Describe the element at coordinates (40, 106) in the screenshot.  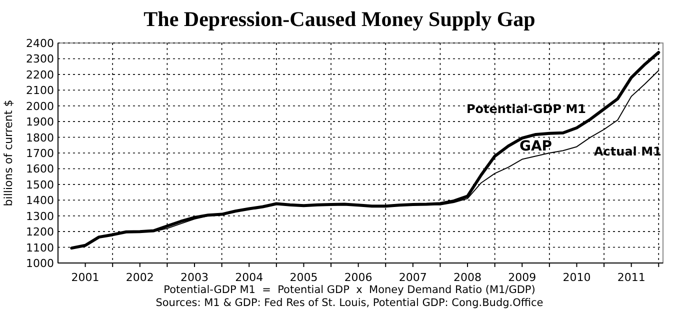
I see `y-tick-label: 2000` at that location.